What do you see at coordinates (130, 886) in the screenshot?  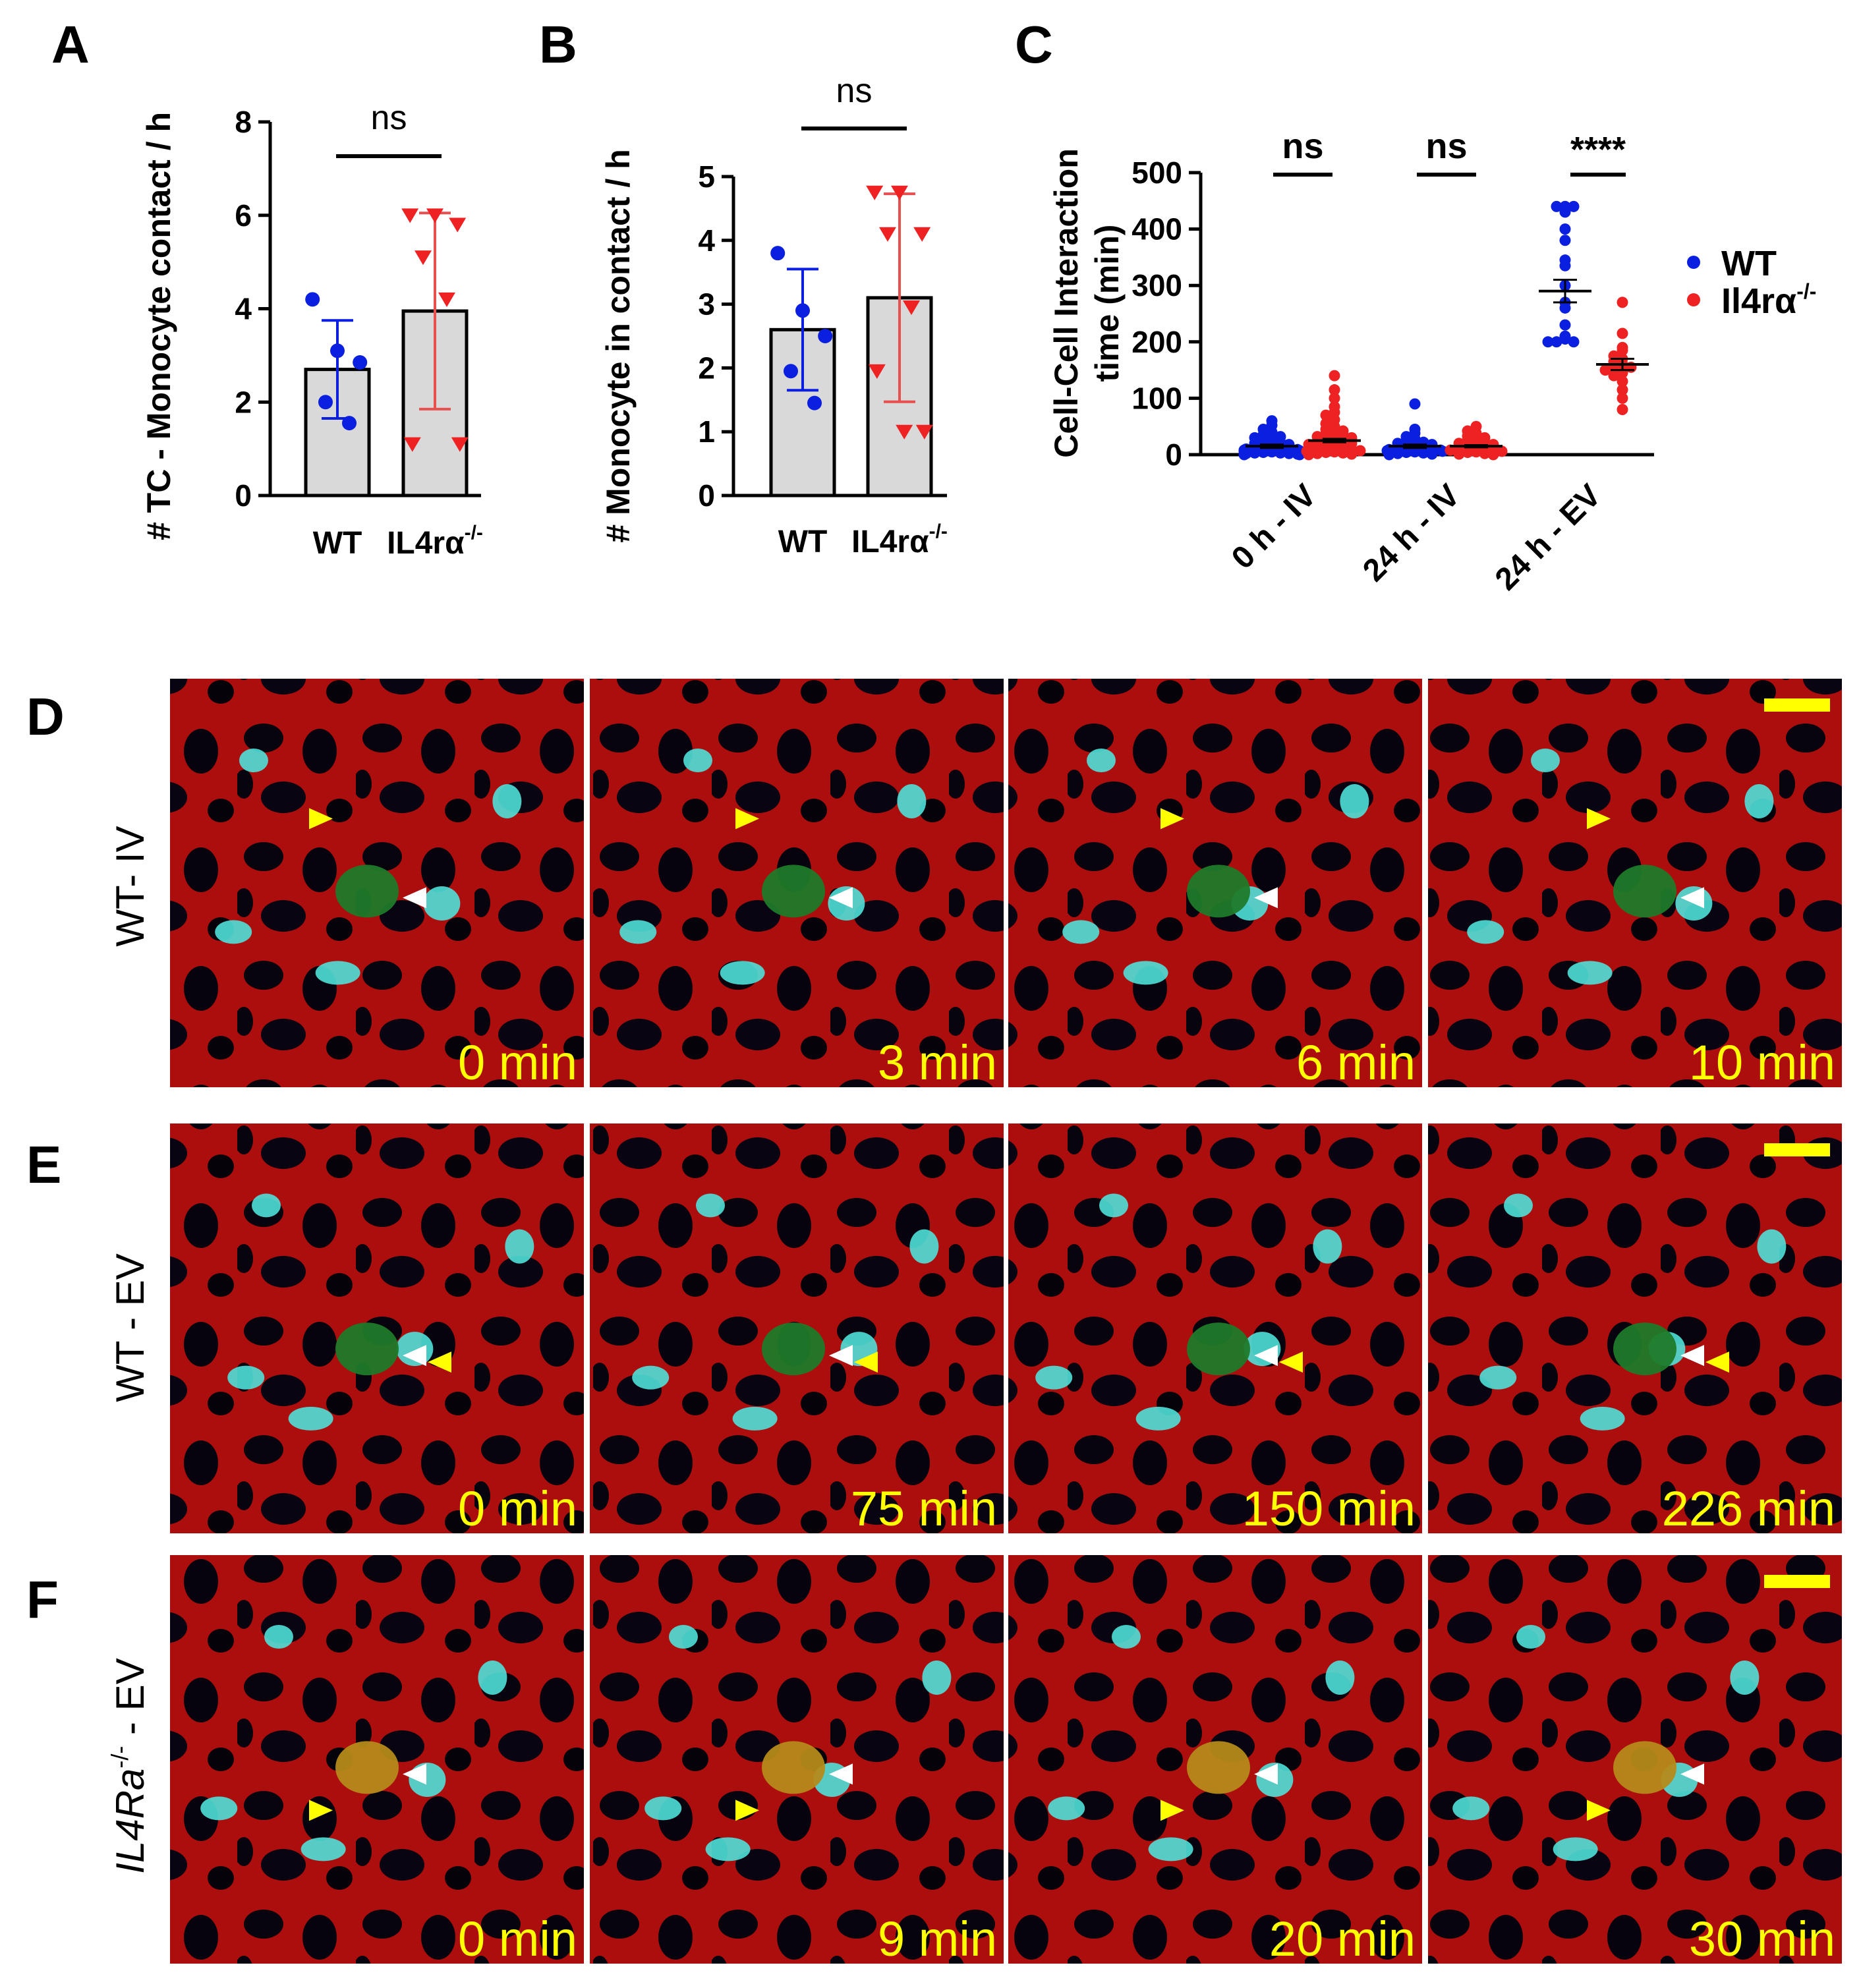 I see `row-label-d: WT- IV` at bounding box center [130, 886].